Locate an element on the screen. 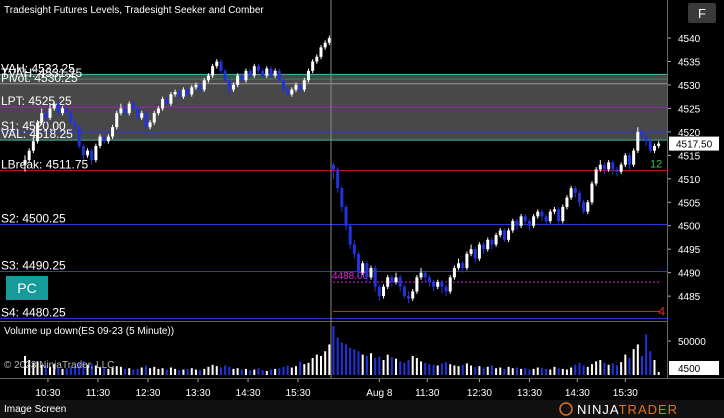  level-label: Pivot: 4530.25 is located at coordinates (39, 78).